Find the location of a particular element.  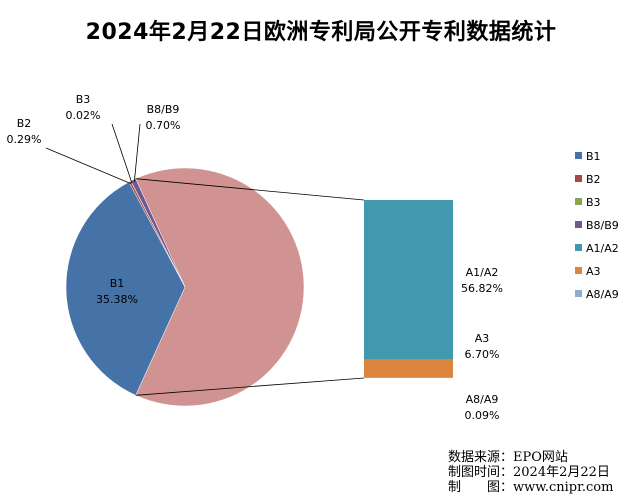

legend-swatch-a1-a2 is located at coordinates (578, 247).